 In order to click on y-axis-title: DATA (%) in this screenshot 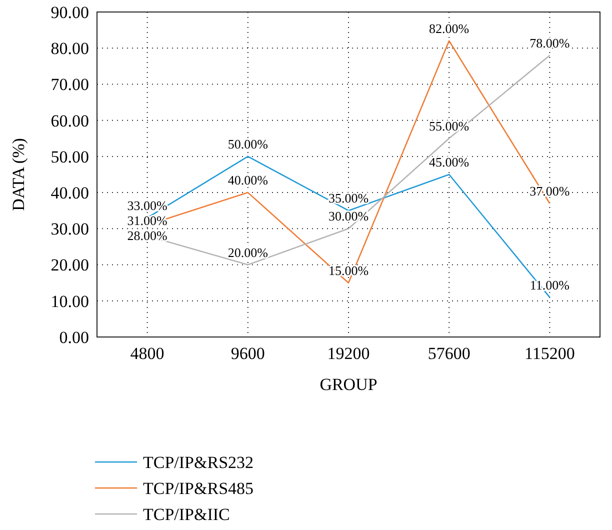, I will do `click(18, 174)`.